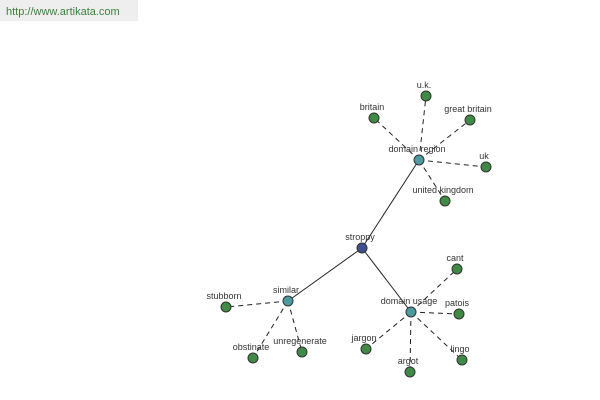 Image resolution: width=600 pixels, height=400 pixels. Describe the element at coordinates (363, 338) in the screenshot. I see `node-label: jargon` at that location.